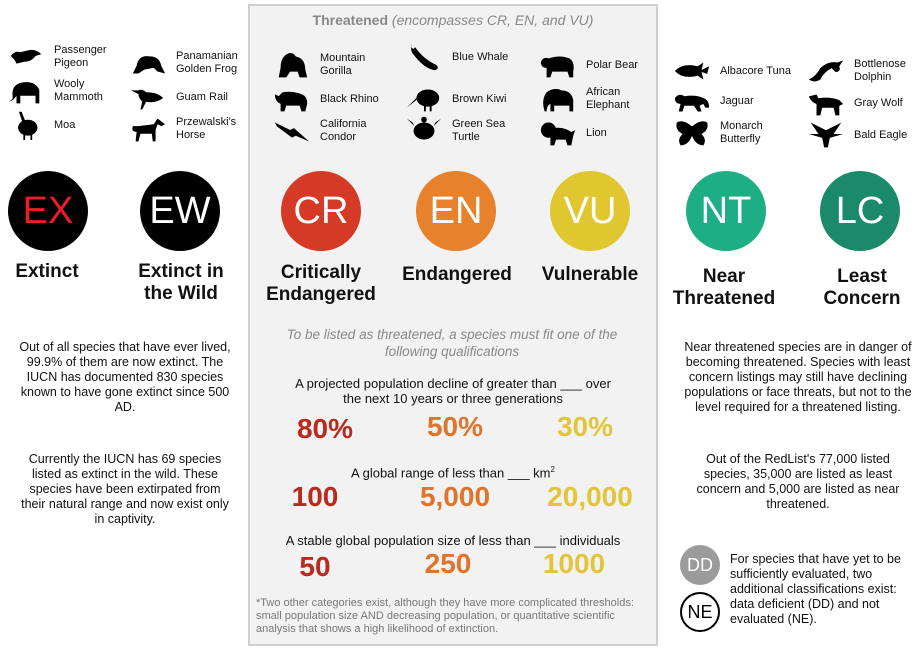 The image size is (918, 650). What do you see at coordinates (692, 133) in the screenshot?
I see `butterfly-icon` at bounding box center [692, 133].